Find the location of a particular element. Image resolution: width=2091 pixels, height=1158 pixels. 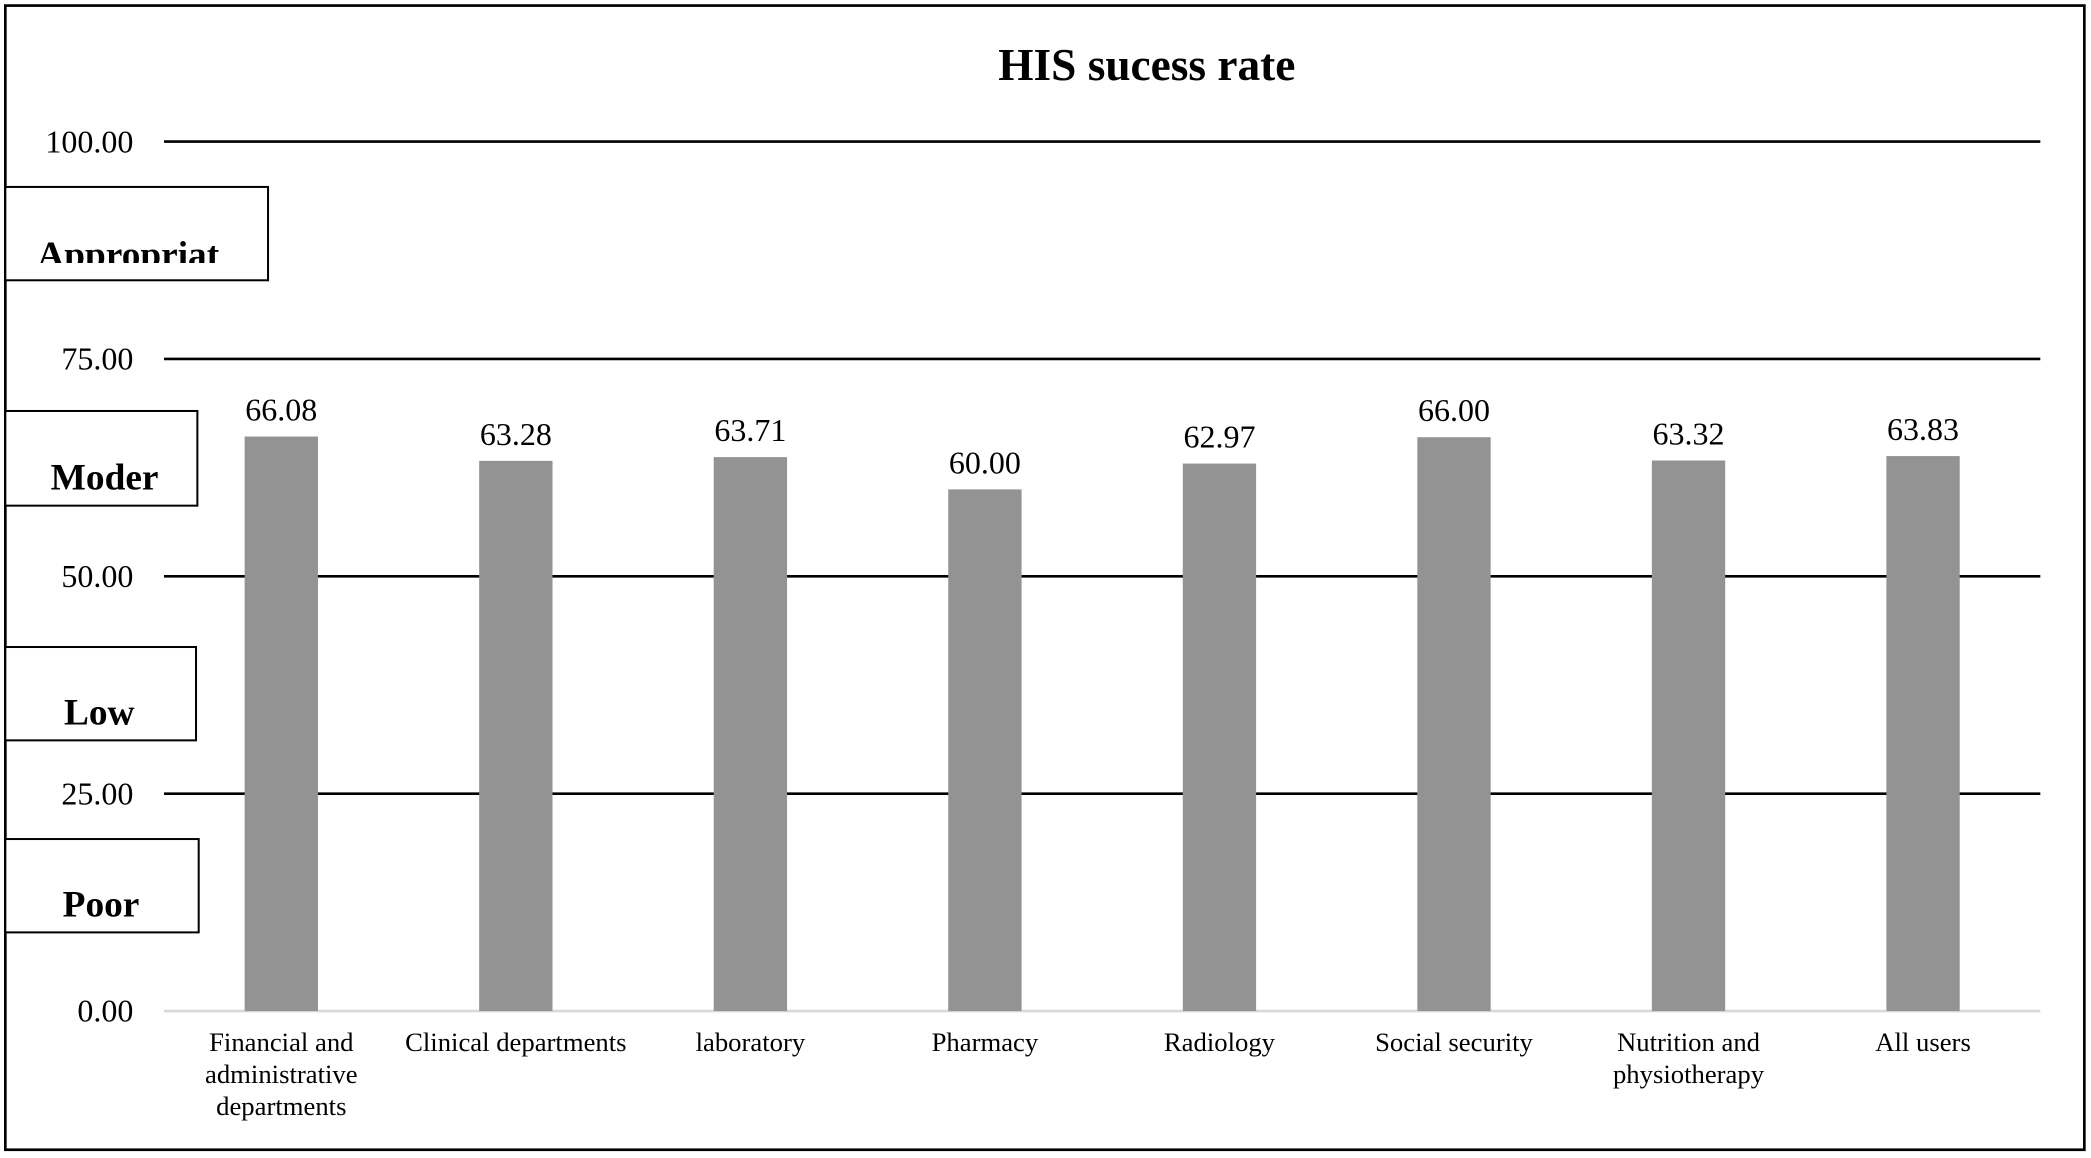

x-tick-label: Pharmacy is located at coordinates (985, 1043).